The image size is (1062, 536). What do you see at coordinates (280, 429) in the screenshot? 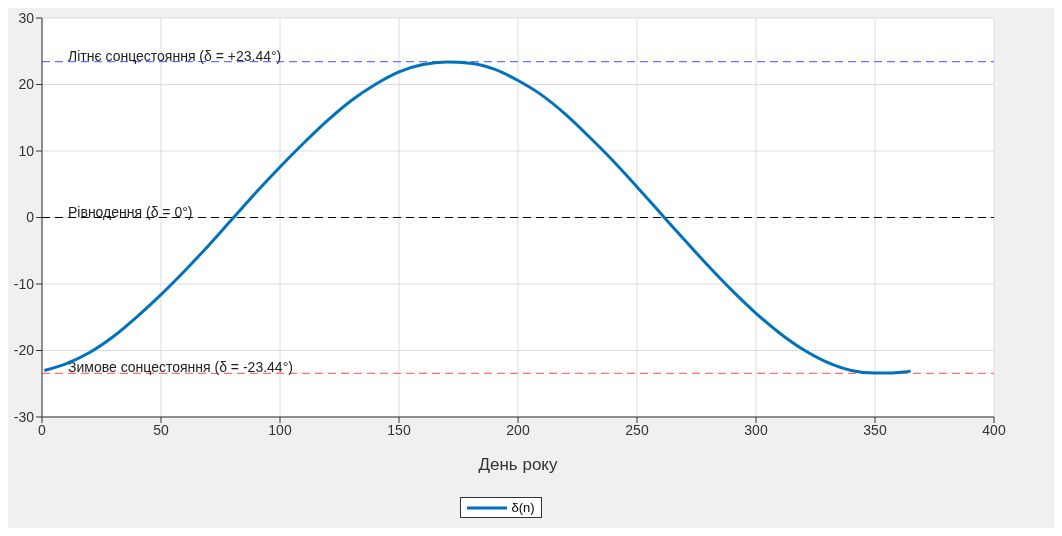
I see `x-tick-label: 100` at bounding box center [280, 429].